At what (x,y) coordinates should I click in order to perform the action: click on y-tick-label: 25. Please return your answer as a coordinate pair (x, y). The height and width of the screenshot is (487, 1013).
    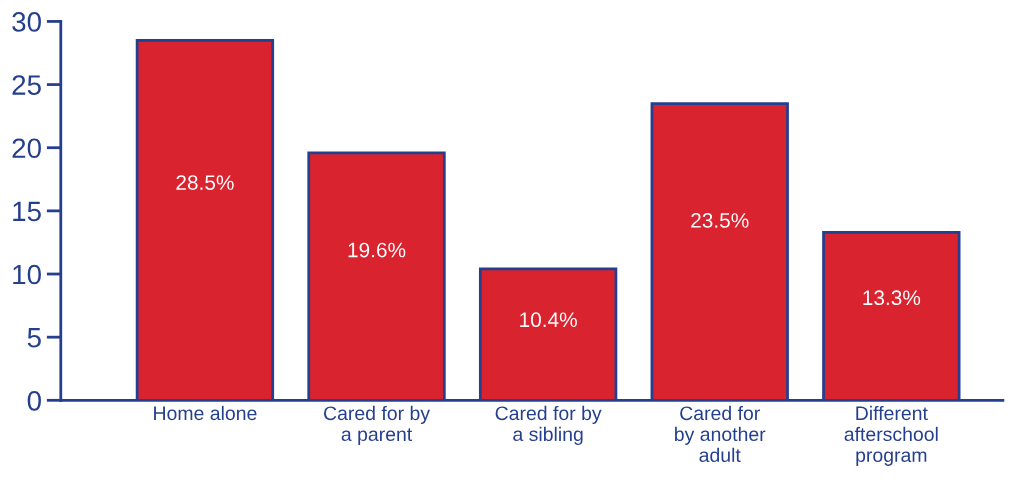
    Looking at the image, I should click on (26, 85).